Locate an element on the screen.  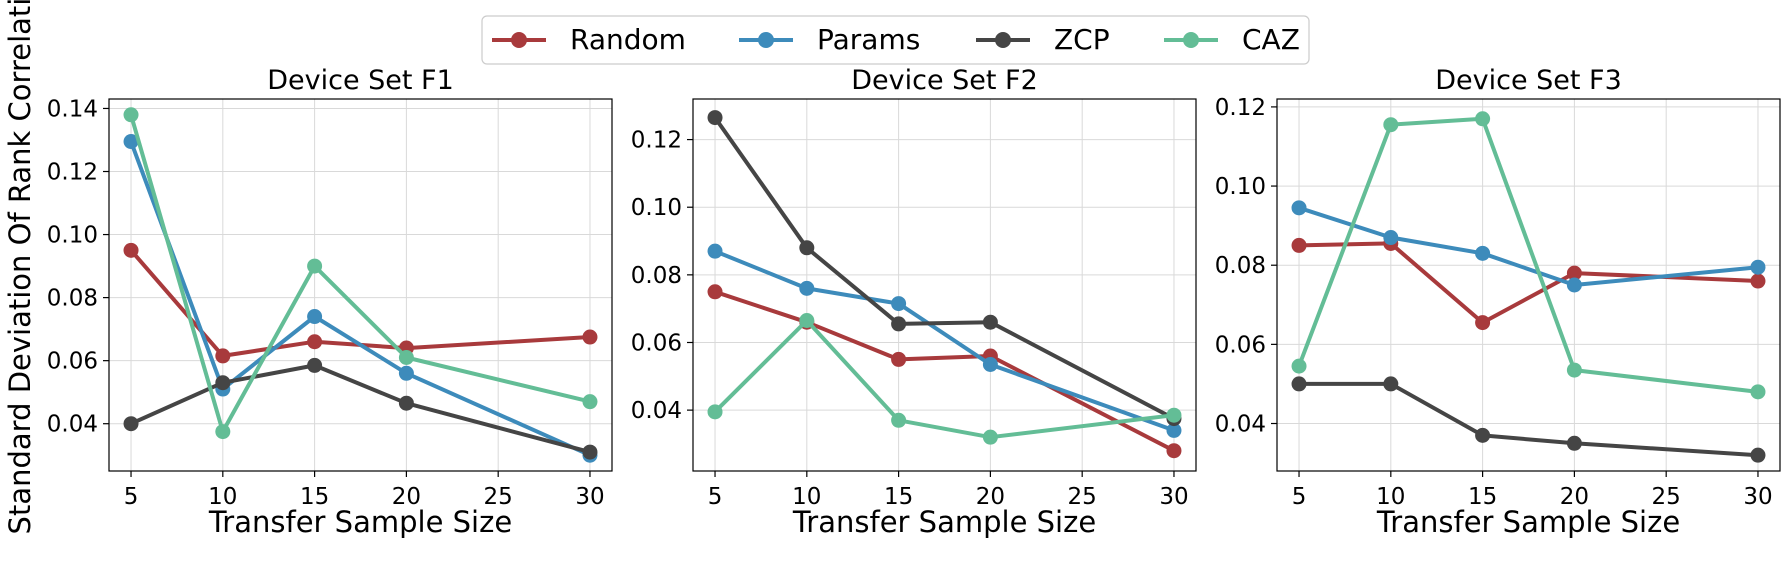
y-tick-label: 0.06 is located at coordinates (656, 343).